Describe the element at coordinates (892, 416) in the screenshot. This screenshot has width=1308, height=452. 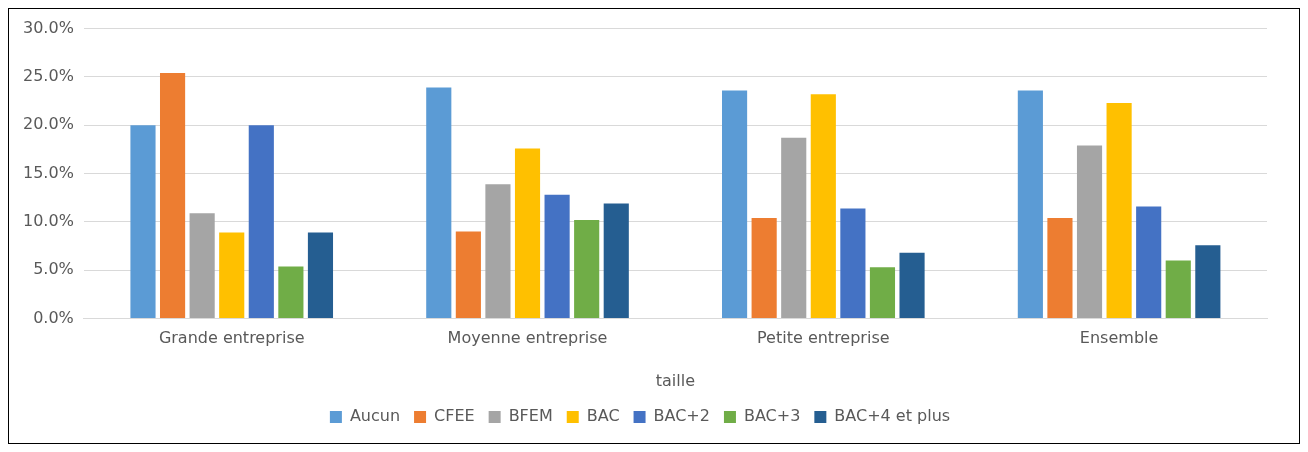
I see `legend-label: BAC+4 et plus` at that location.